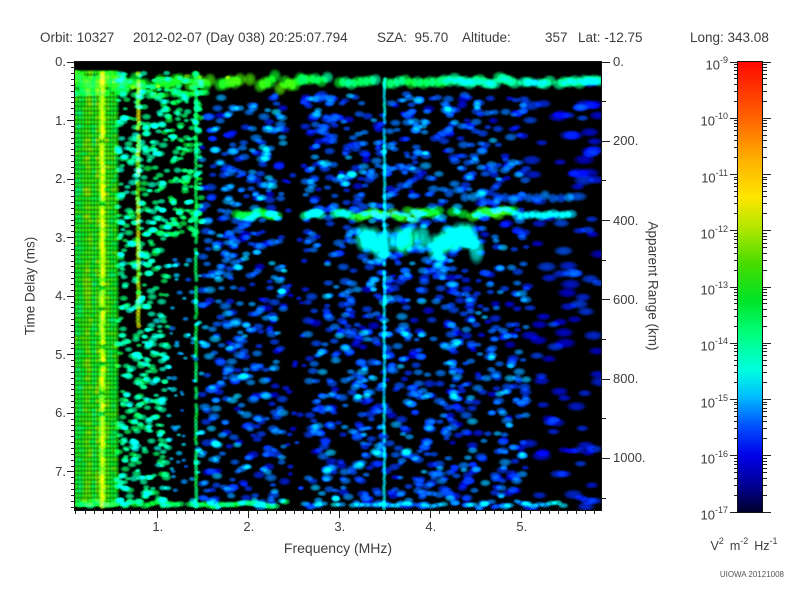 The height and width of the screenshot is (600, 800). Describe the element at coordinates (556, 37) in the screenshot. I see `header-altitude-value: 357` at that location.